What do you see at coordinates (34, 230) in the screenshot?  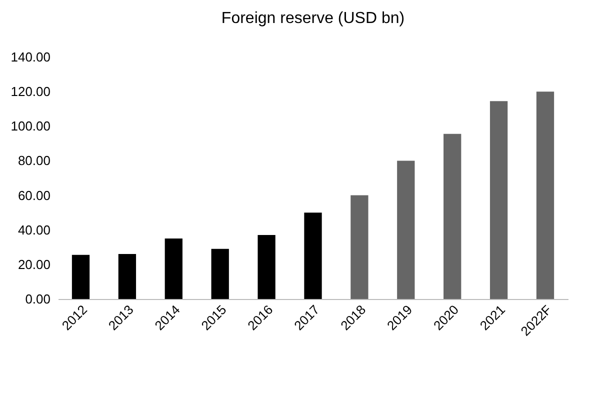 I see `y-tick-label: 40.00` at bounding box center [34, 230].